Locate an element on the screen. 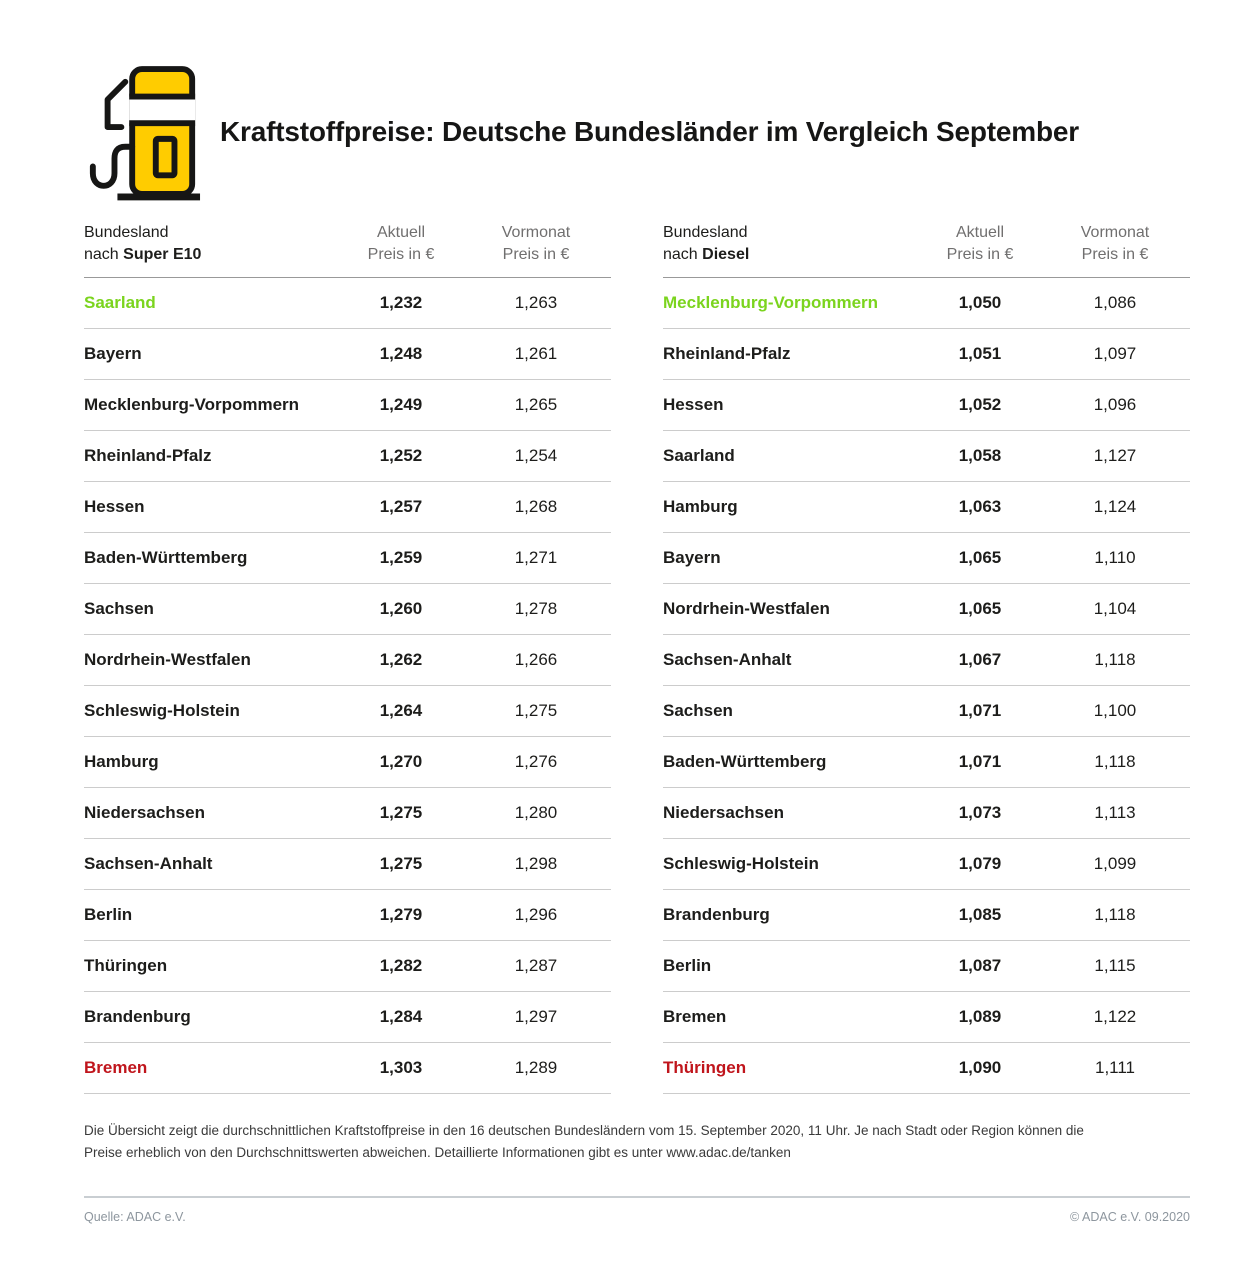 The image size is (1256, 1280). current-price: 1,067 is located at coordinates (980, 659).